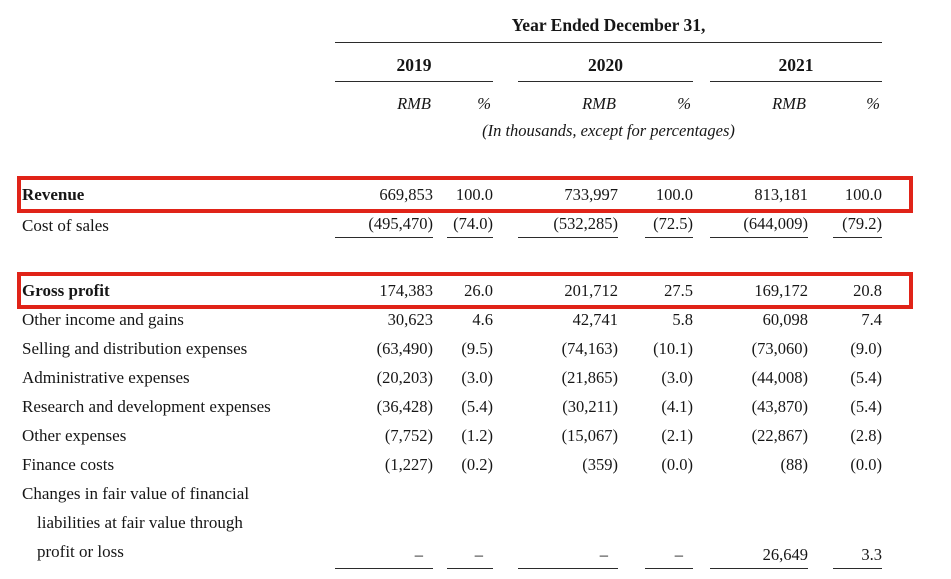 Image resolution: width=951 pixels, height=579 pixels. I want to click on value-rmb: (44,008), so click(779, 377).